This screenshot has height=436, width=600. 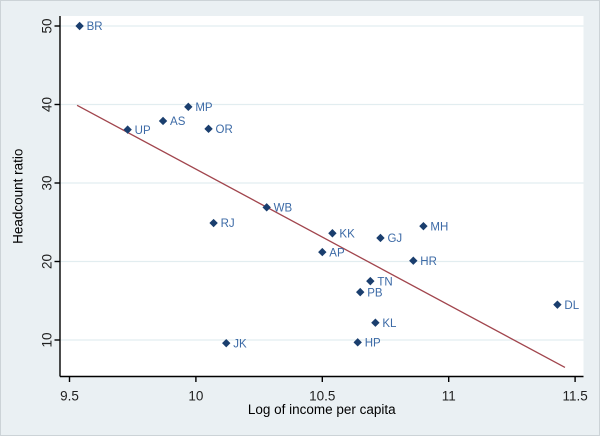 I want to click on point-label-JK: JK, so click(x=240, y=344).